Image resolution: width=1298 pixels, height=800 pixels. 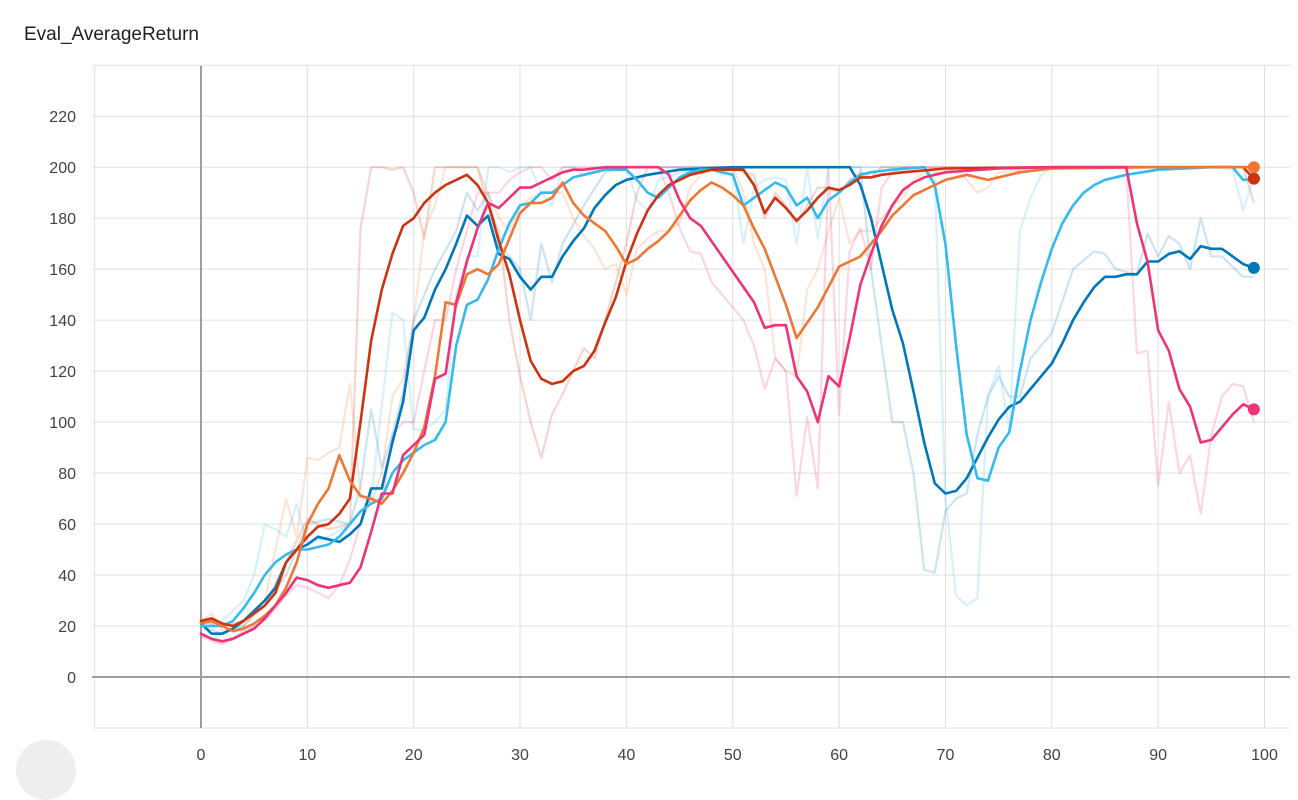 I want to click on x-tick-label: 10, so click(x=307, y=755).